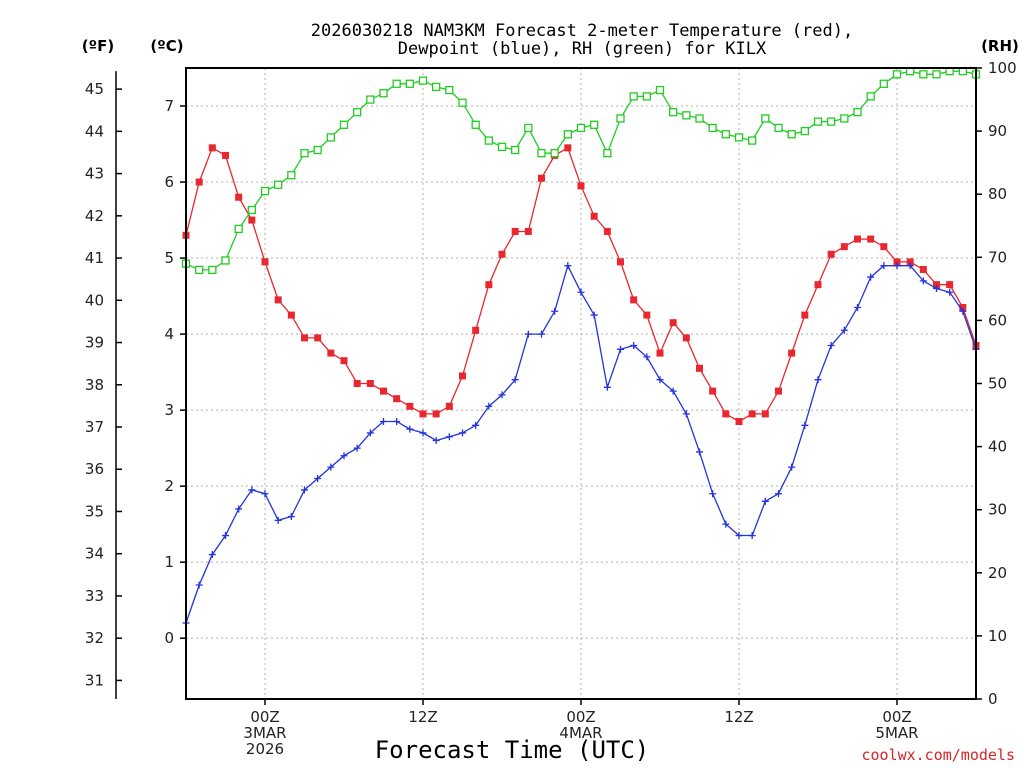 This screenshot has width=1024, height=768. I want to click on fahrenheit-tick-label: 38, so click(94, 385).